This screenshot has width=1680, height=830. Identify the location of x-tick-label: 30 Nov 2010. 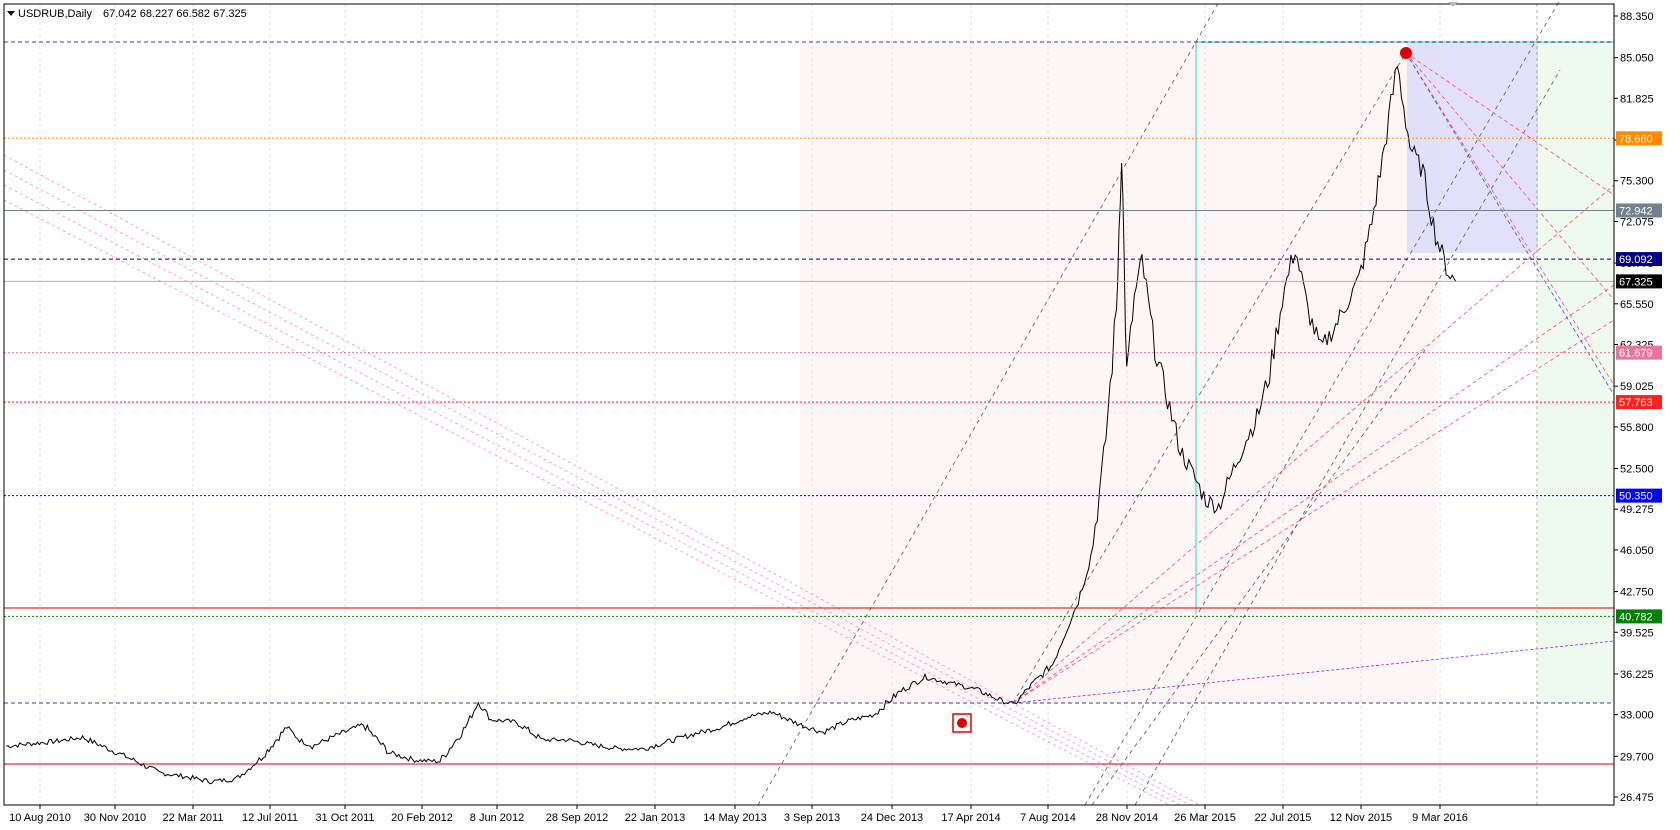
(115, 818).